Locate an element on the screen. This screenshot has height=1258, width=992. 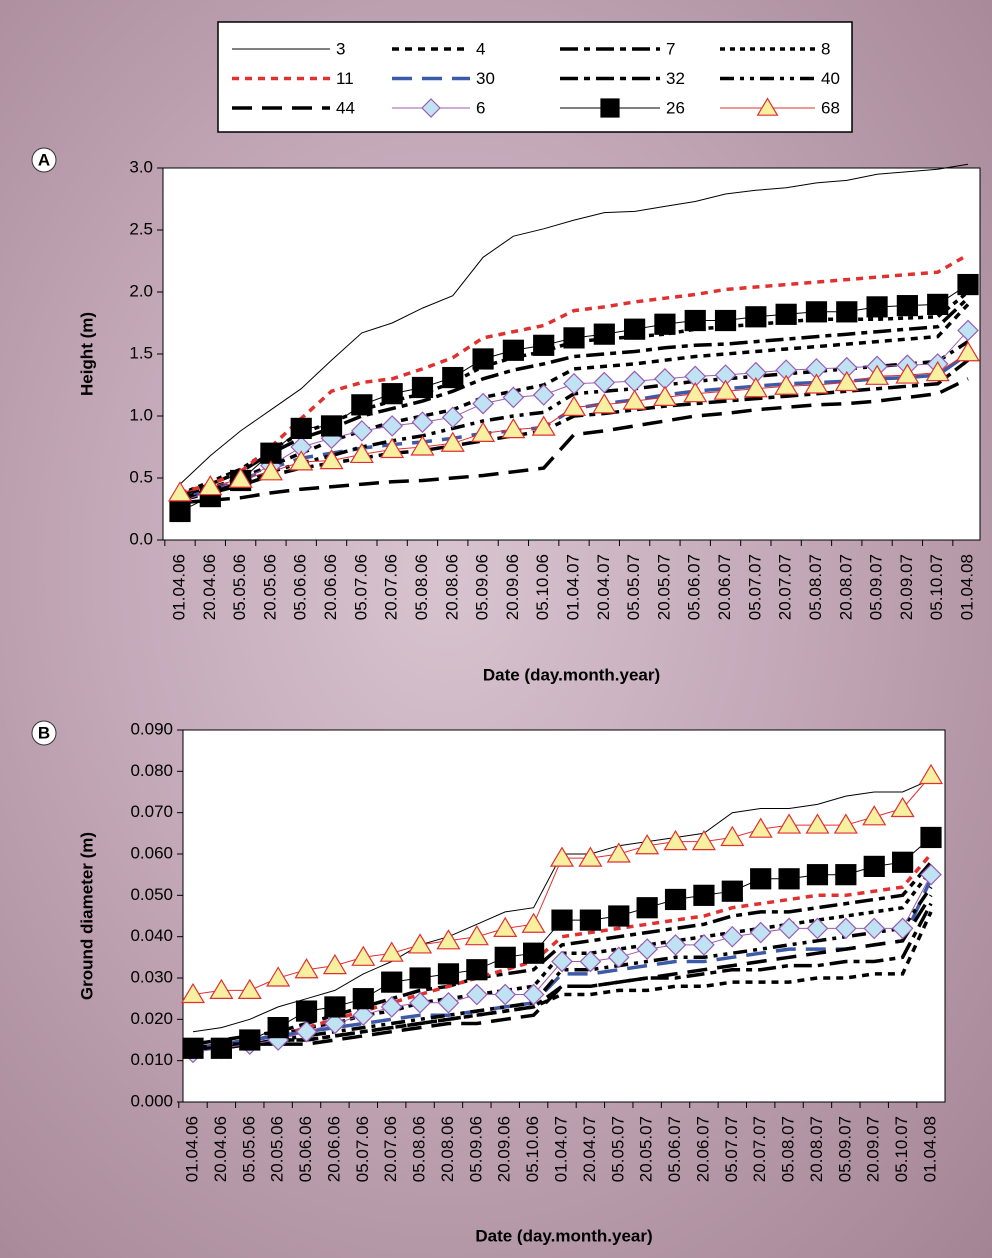
legend-label: 68 is located at coordinates (830, 107).